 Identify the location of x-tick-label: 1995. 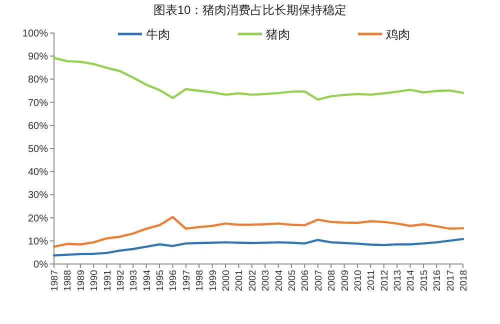
(160, 281).